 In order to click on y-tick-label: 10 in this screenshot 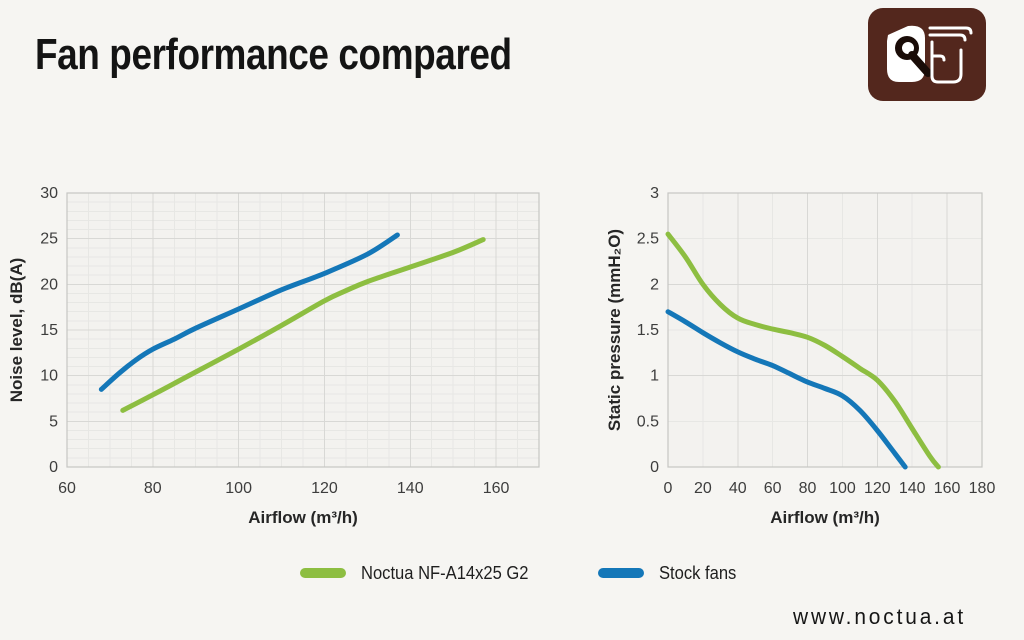, I will do `click(49, 376)`.